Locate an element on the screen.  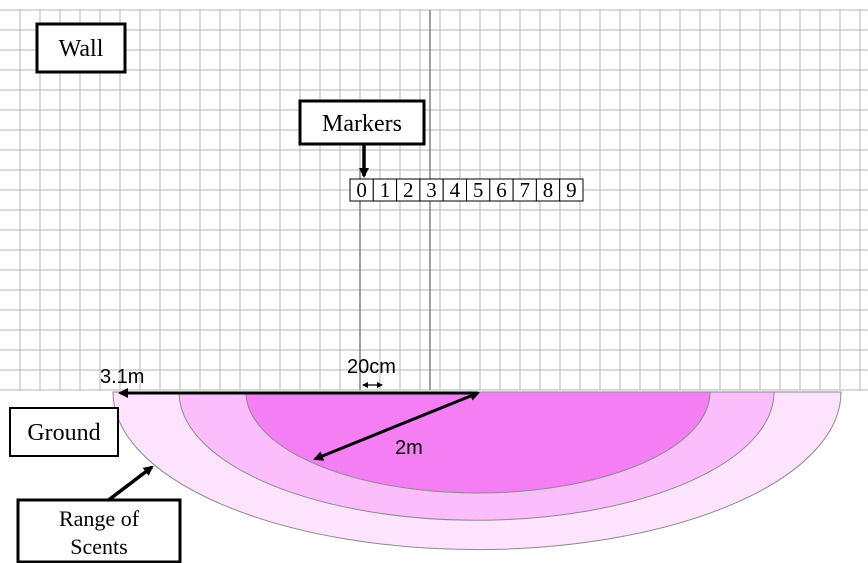
markers-label: Markers is located at coordinates (362, 122).